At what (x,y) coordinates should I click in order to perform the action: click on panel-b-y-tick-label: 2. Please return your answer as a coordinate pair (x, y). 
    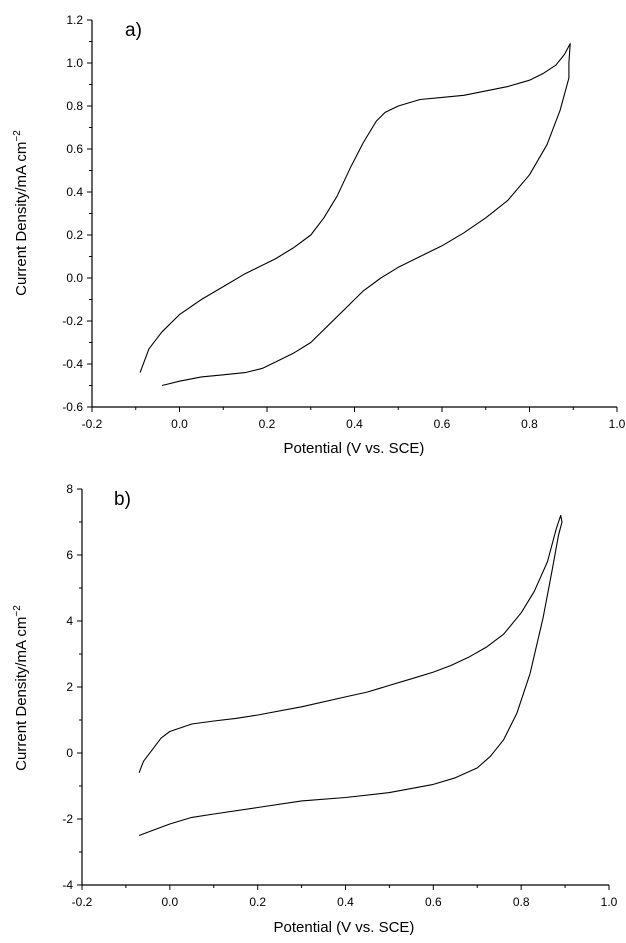
    Looking at the image, I should click on (69, 687).